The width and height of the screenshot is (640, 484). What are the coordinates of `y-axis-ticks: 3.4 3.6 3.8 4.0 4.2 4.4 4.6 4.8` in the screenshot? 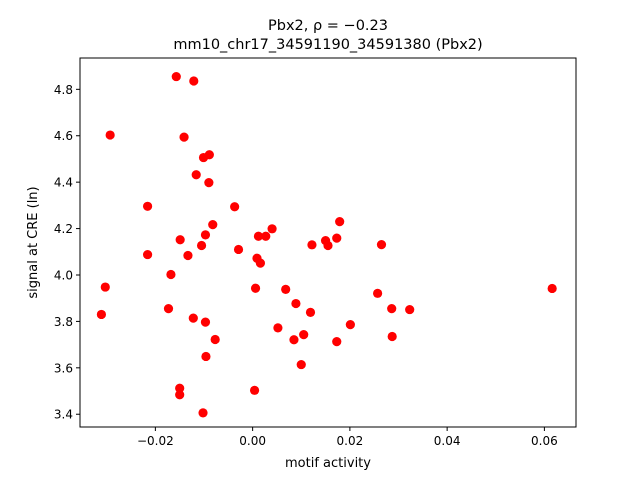 It's located at (67, 252).